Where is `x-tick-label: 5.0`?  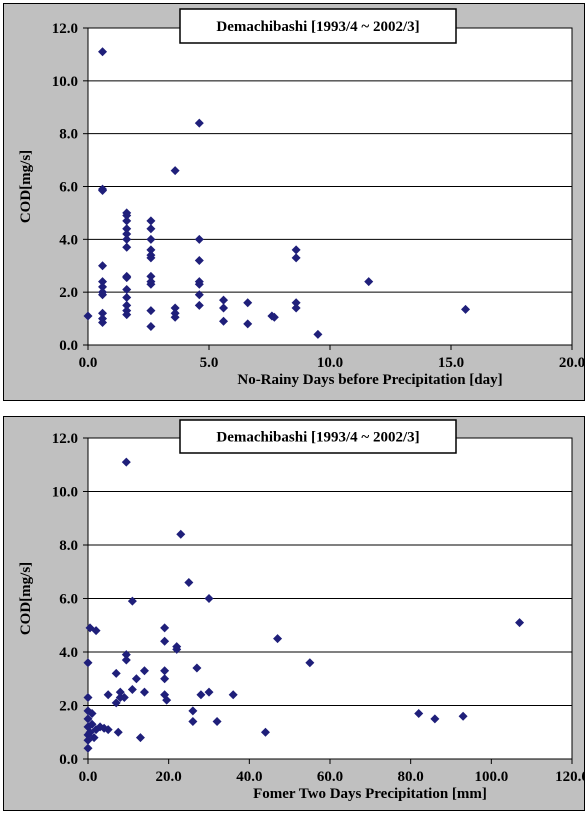
x-tick-label: 5.0 is located at coordinates (209, 363).